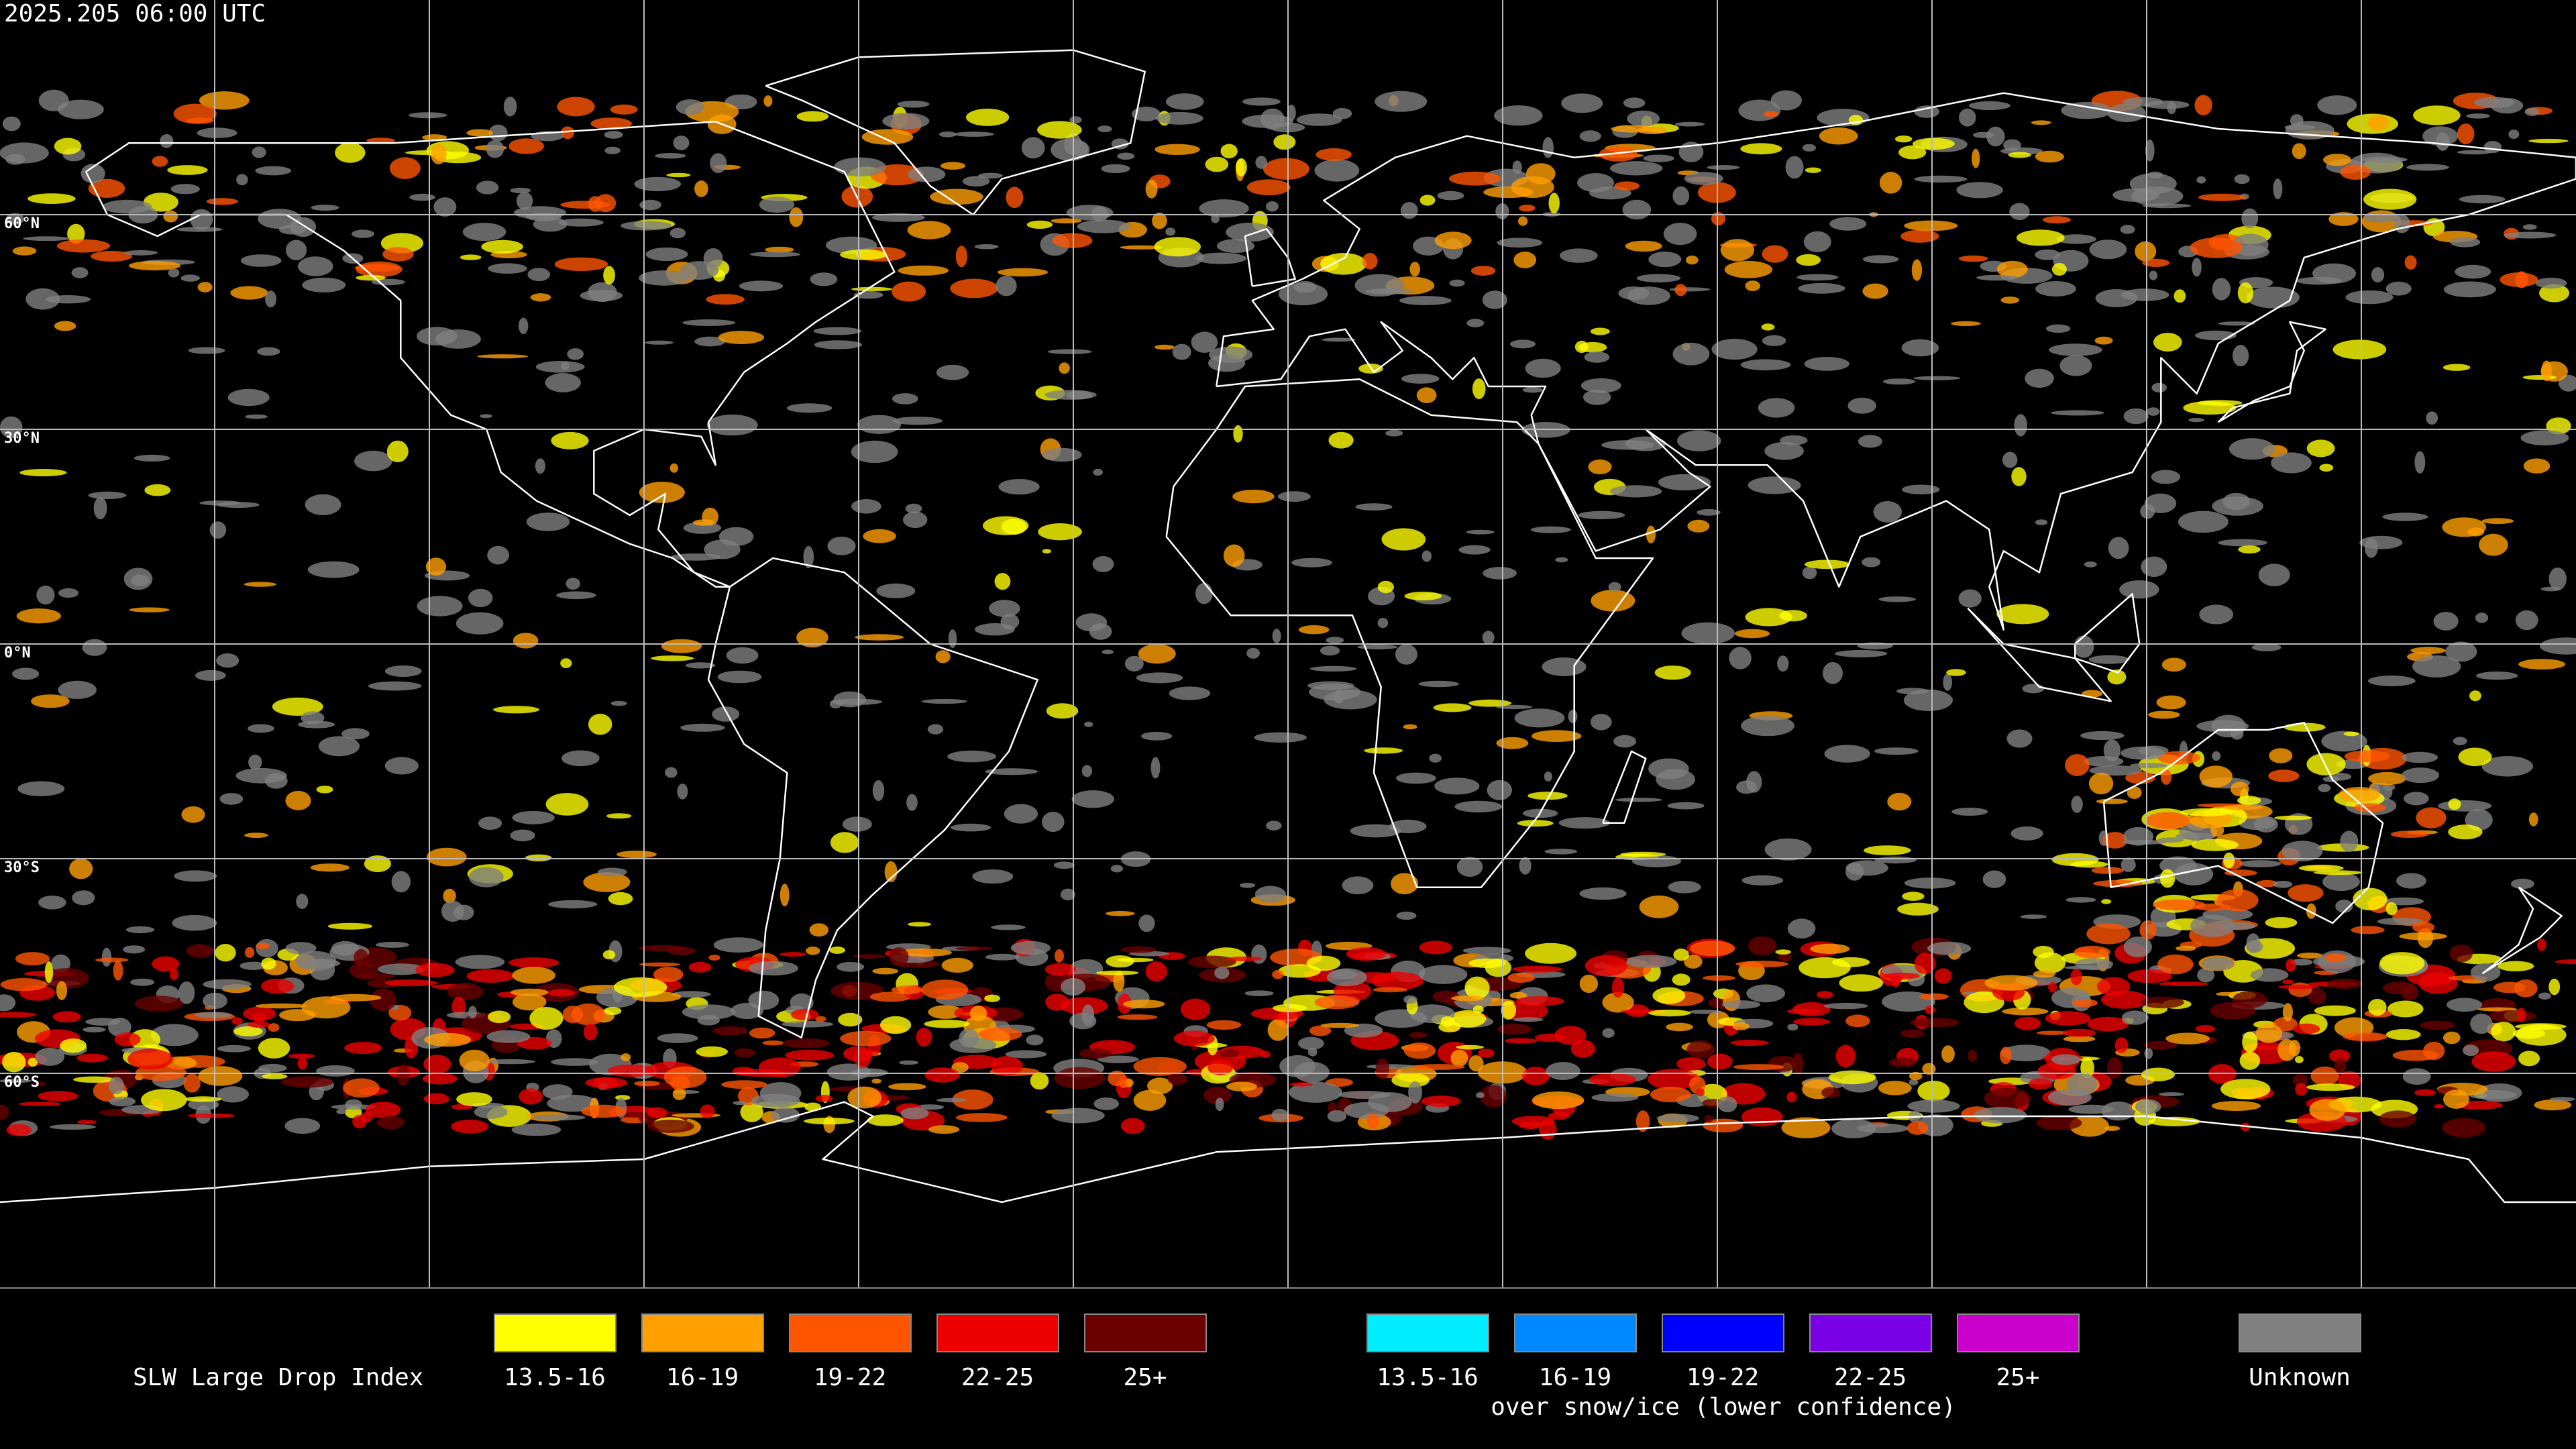 This screenshot has height=1449, width=2576. What do you see at coordinates (1870, 1377) in the screenshot?
I see `legend-label: 22-25` at bounding box center [1870, 1377].